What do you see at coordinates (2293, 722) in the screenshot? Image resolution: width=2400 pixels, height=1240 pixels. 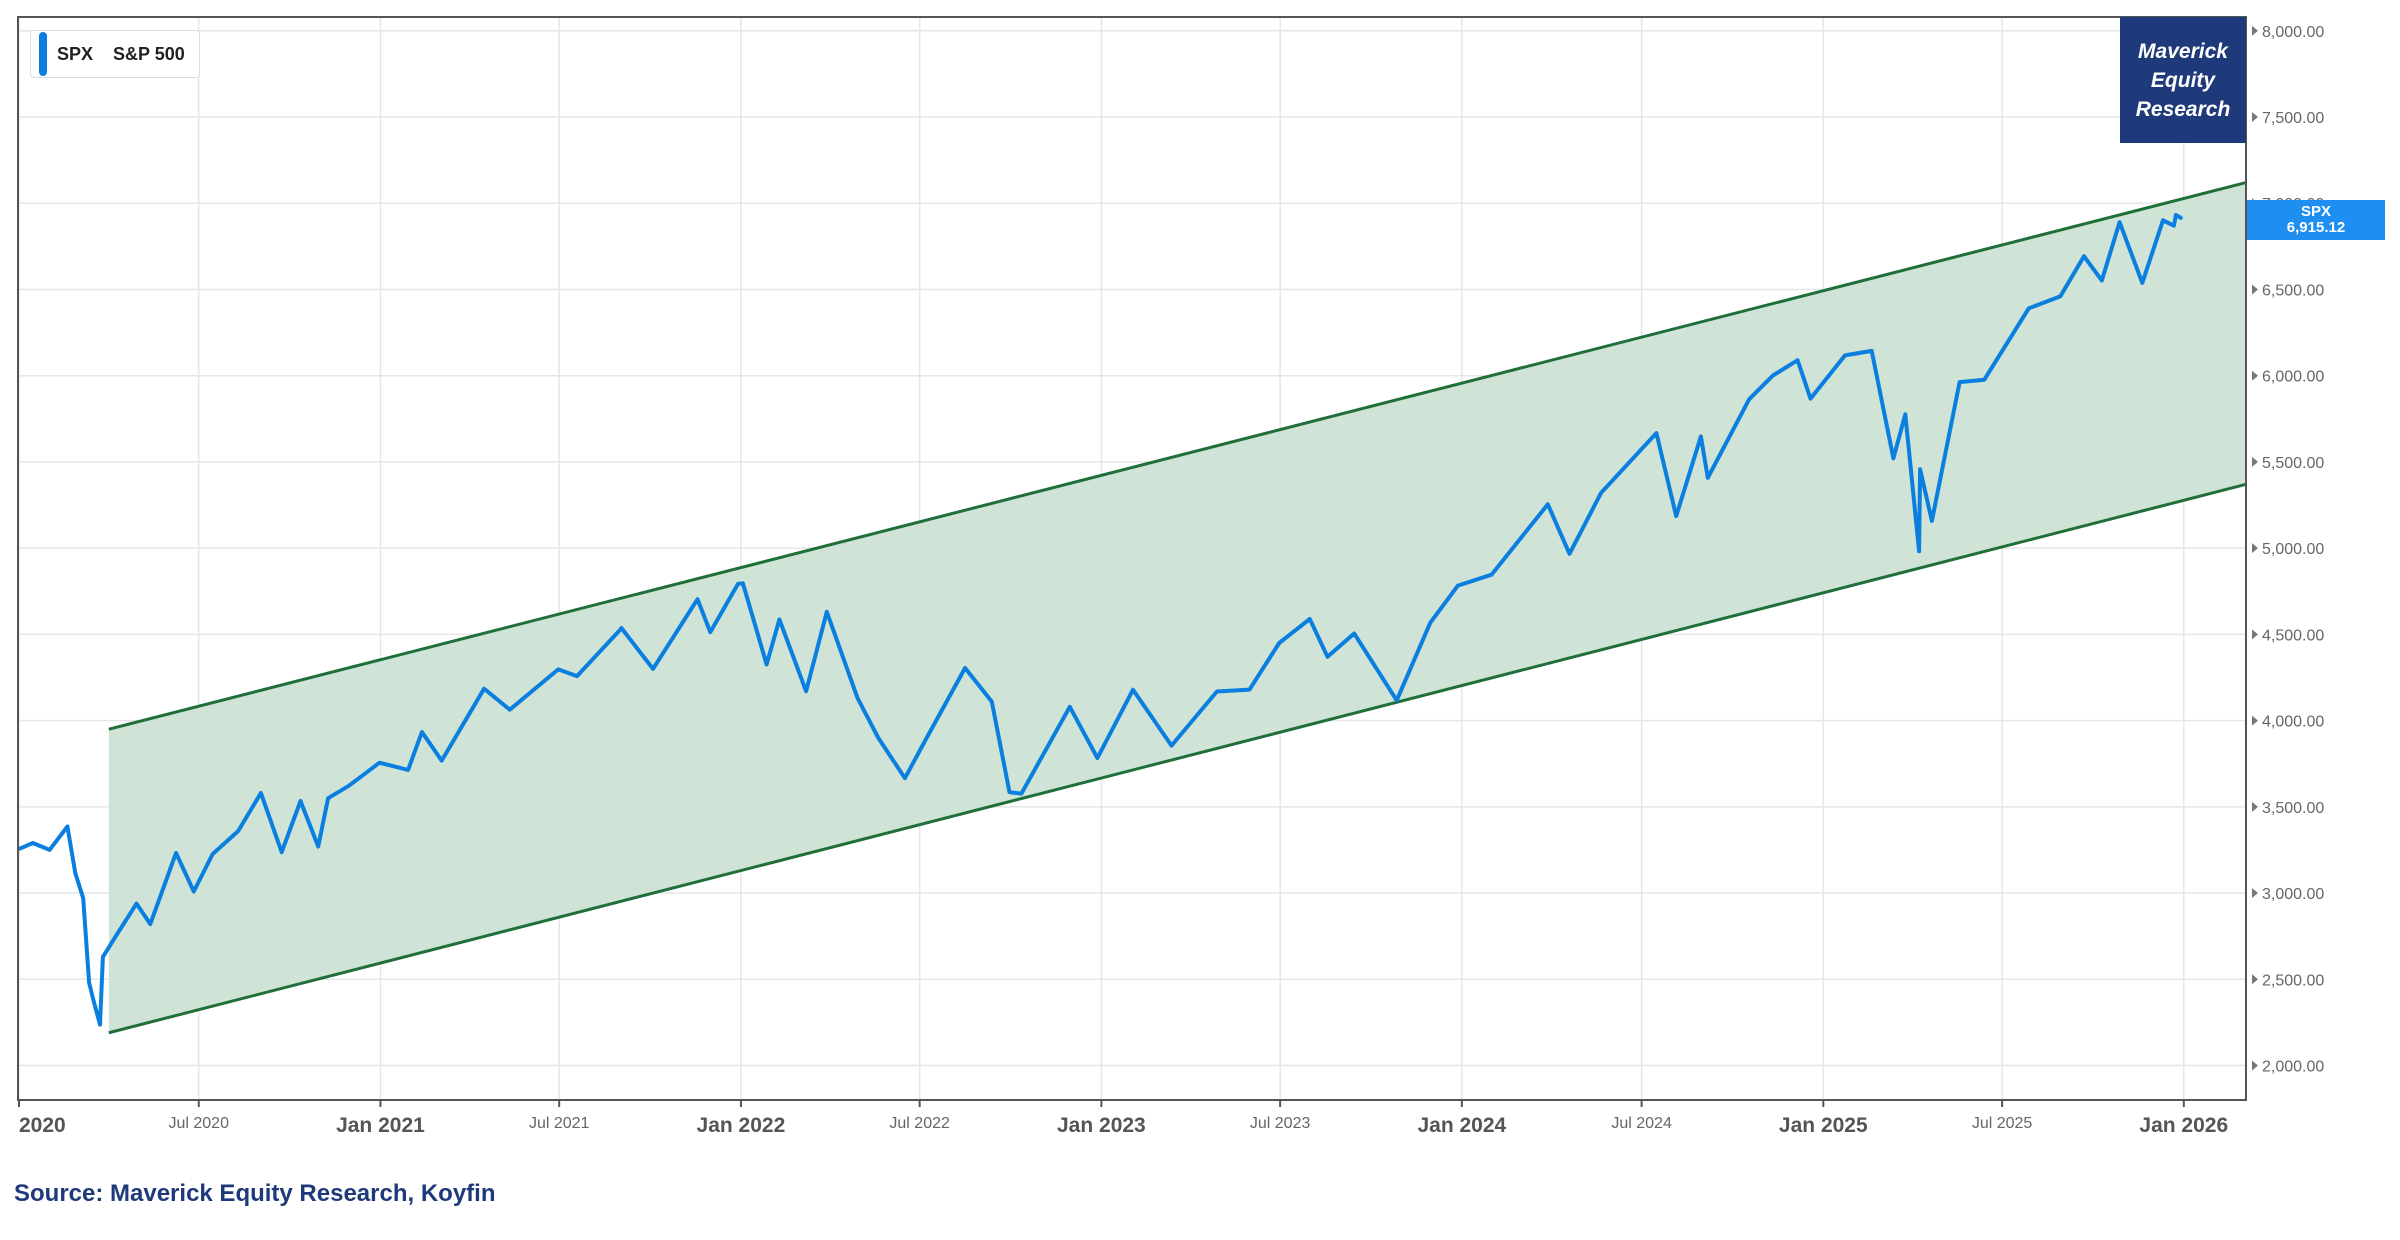 I see `y-tick-label: 4,000.00` at bounding box center [2293, 722].